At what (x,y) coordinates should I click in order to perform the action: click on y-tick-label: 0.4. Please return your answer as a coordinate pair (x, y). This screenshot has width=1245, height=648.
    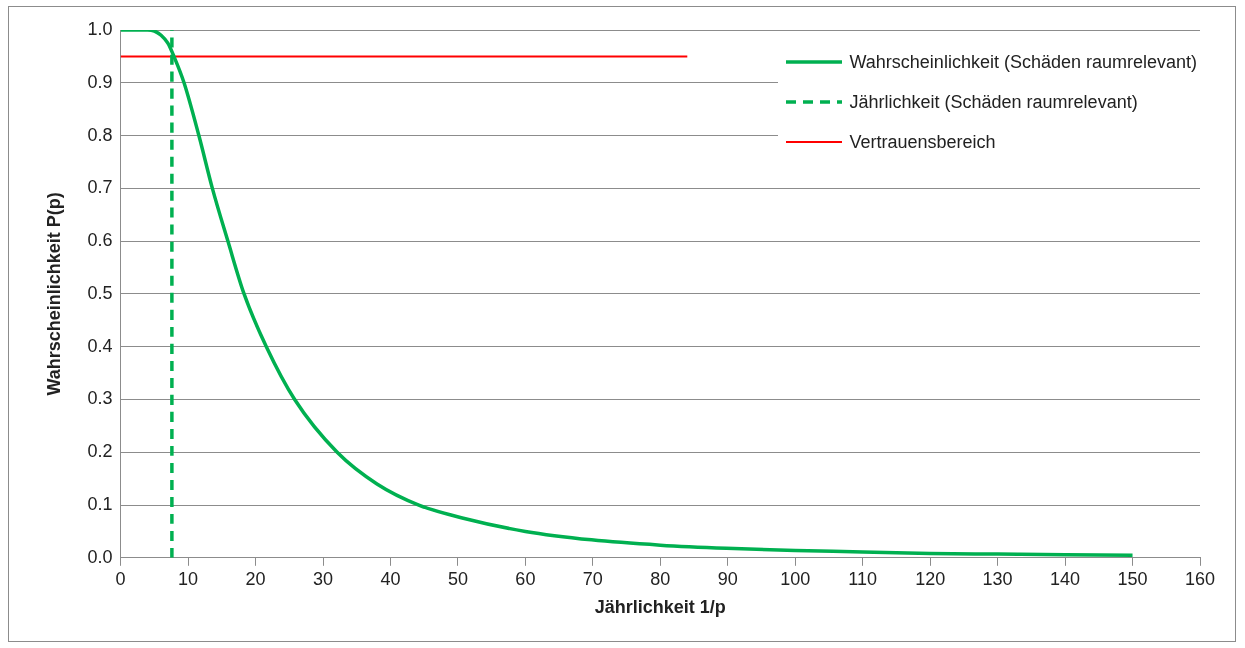
    Looking at the image, I should click on (100, 345).